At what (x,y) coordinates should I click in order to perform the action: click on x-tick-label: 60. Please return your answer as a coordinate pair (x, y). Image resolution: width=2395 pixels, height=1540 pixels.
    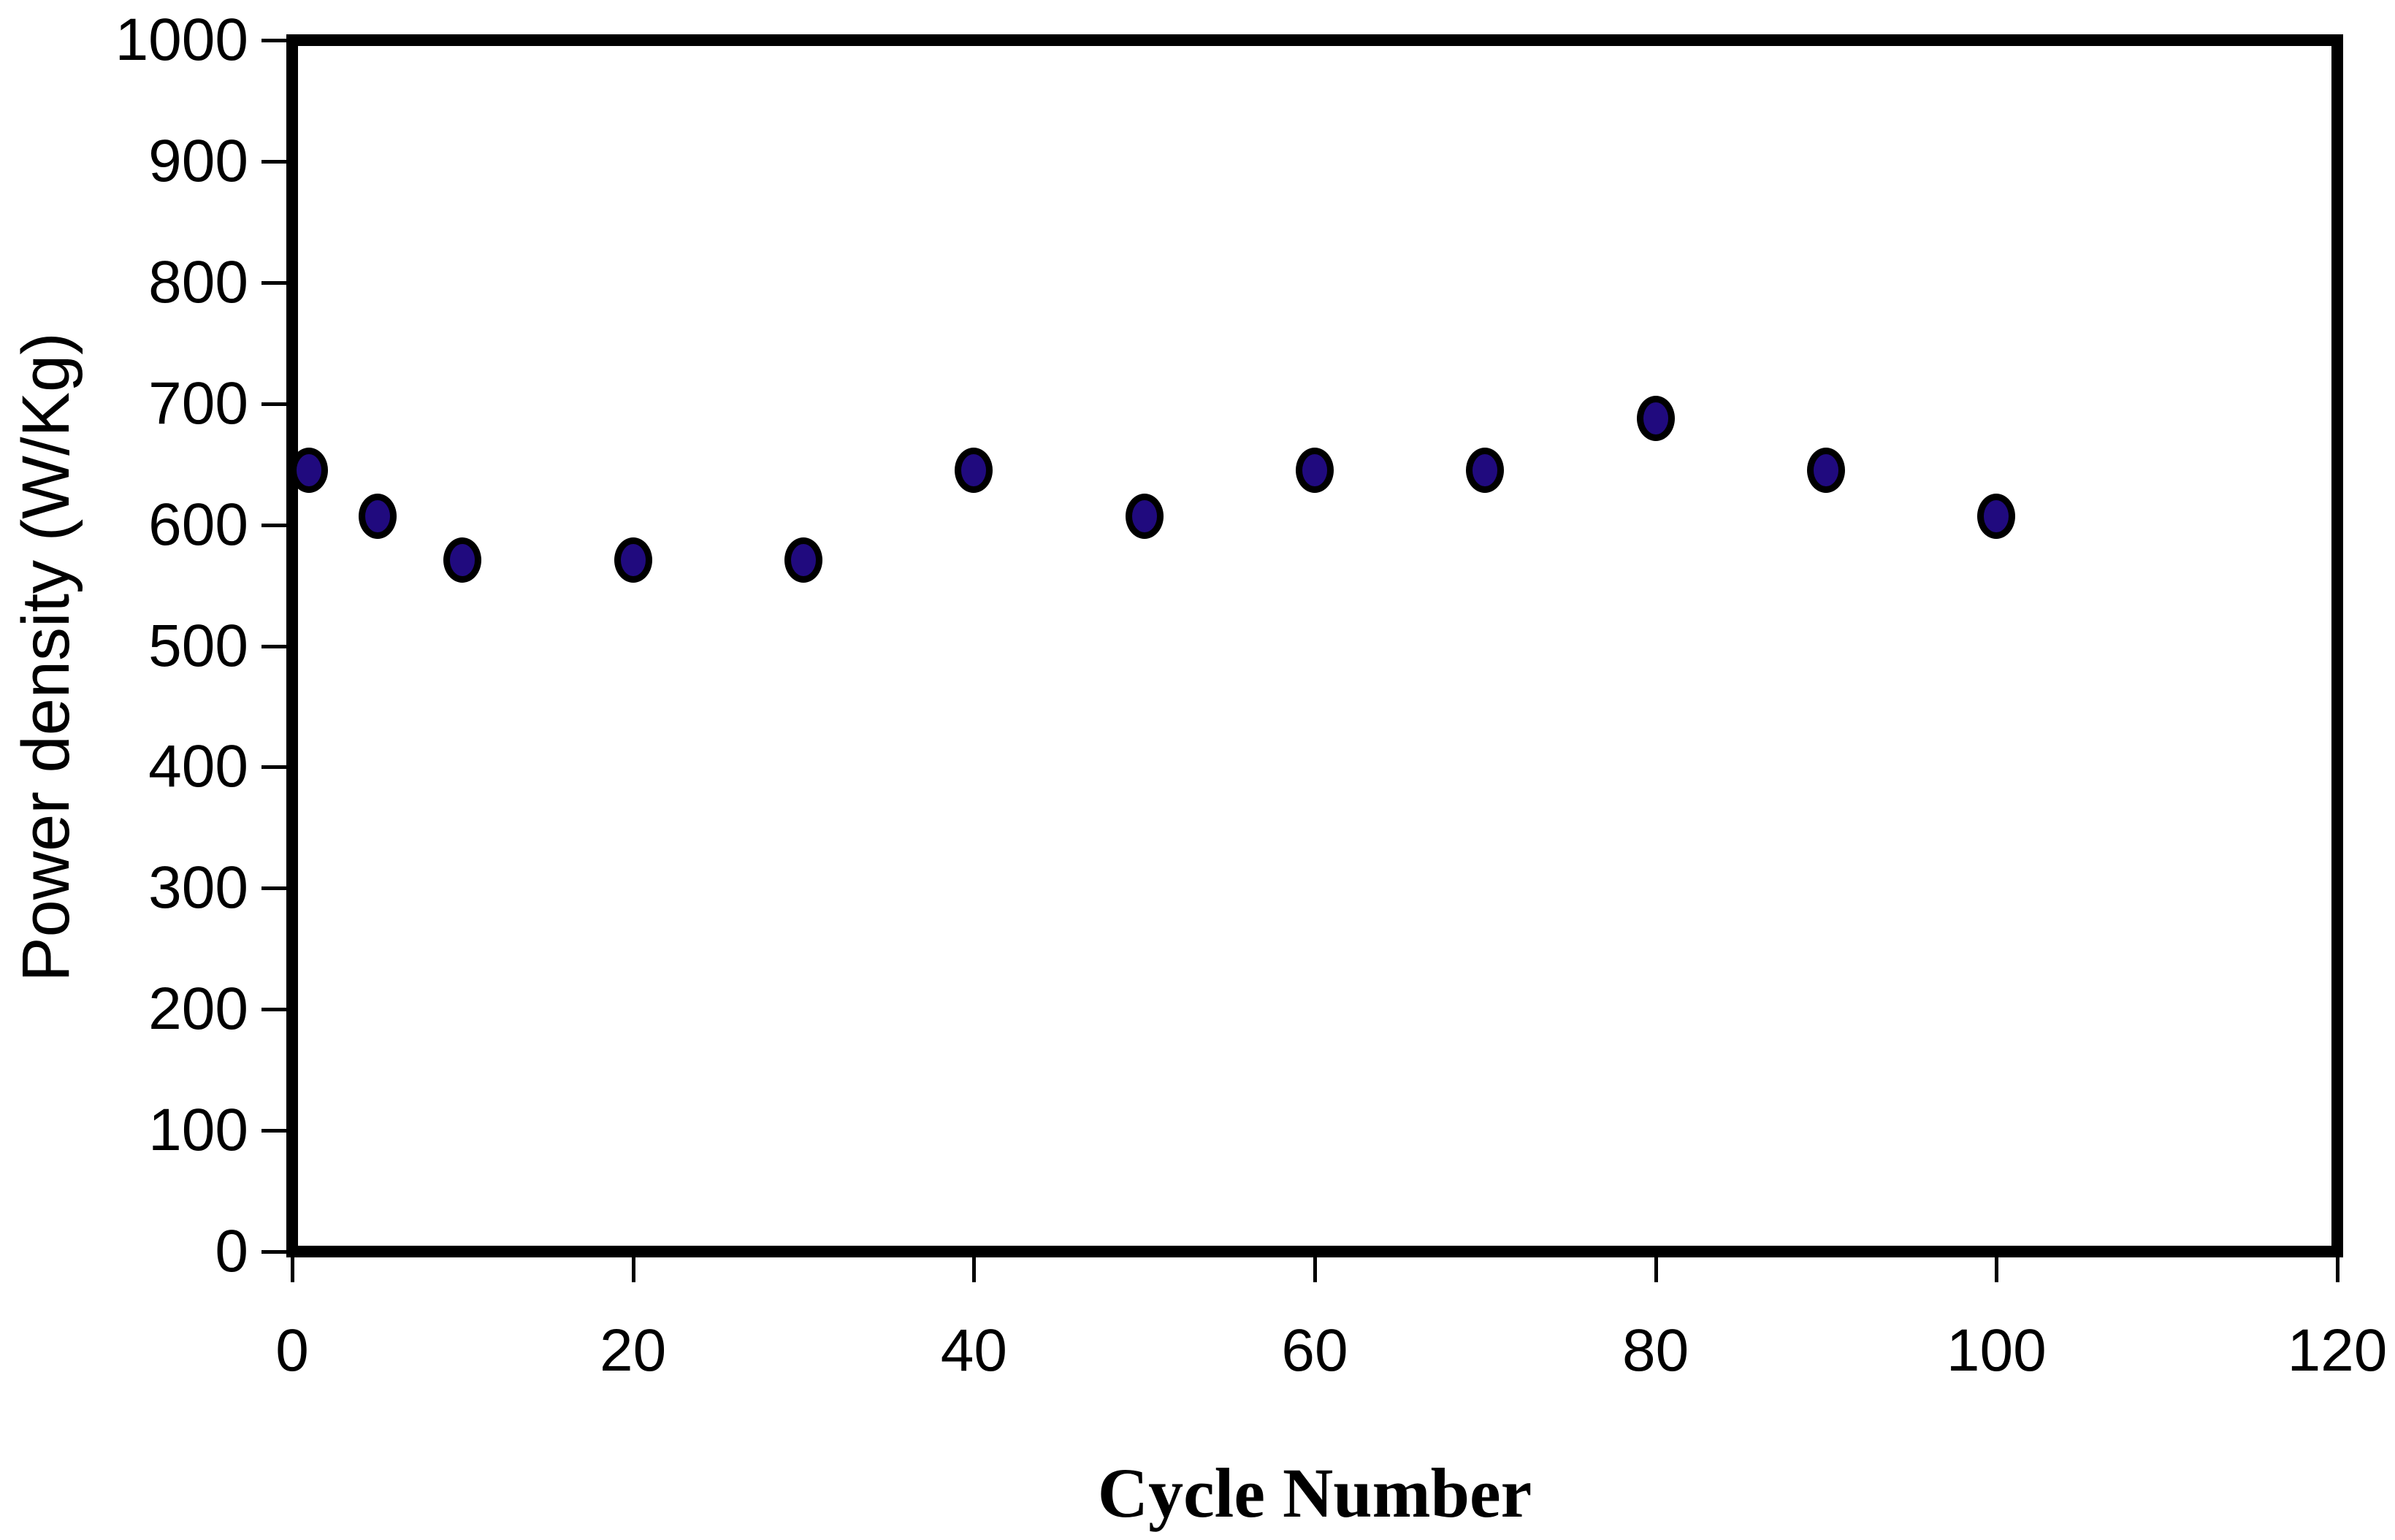
    Looking at the image, I should click on (1314, 1350).